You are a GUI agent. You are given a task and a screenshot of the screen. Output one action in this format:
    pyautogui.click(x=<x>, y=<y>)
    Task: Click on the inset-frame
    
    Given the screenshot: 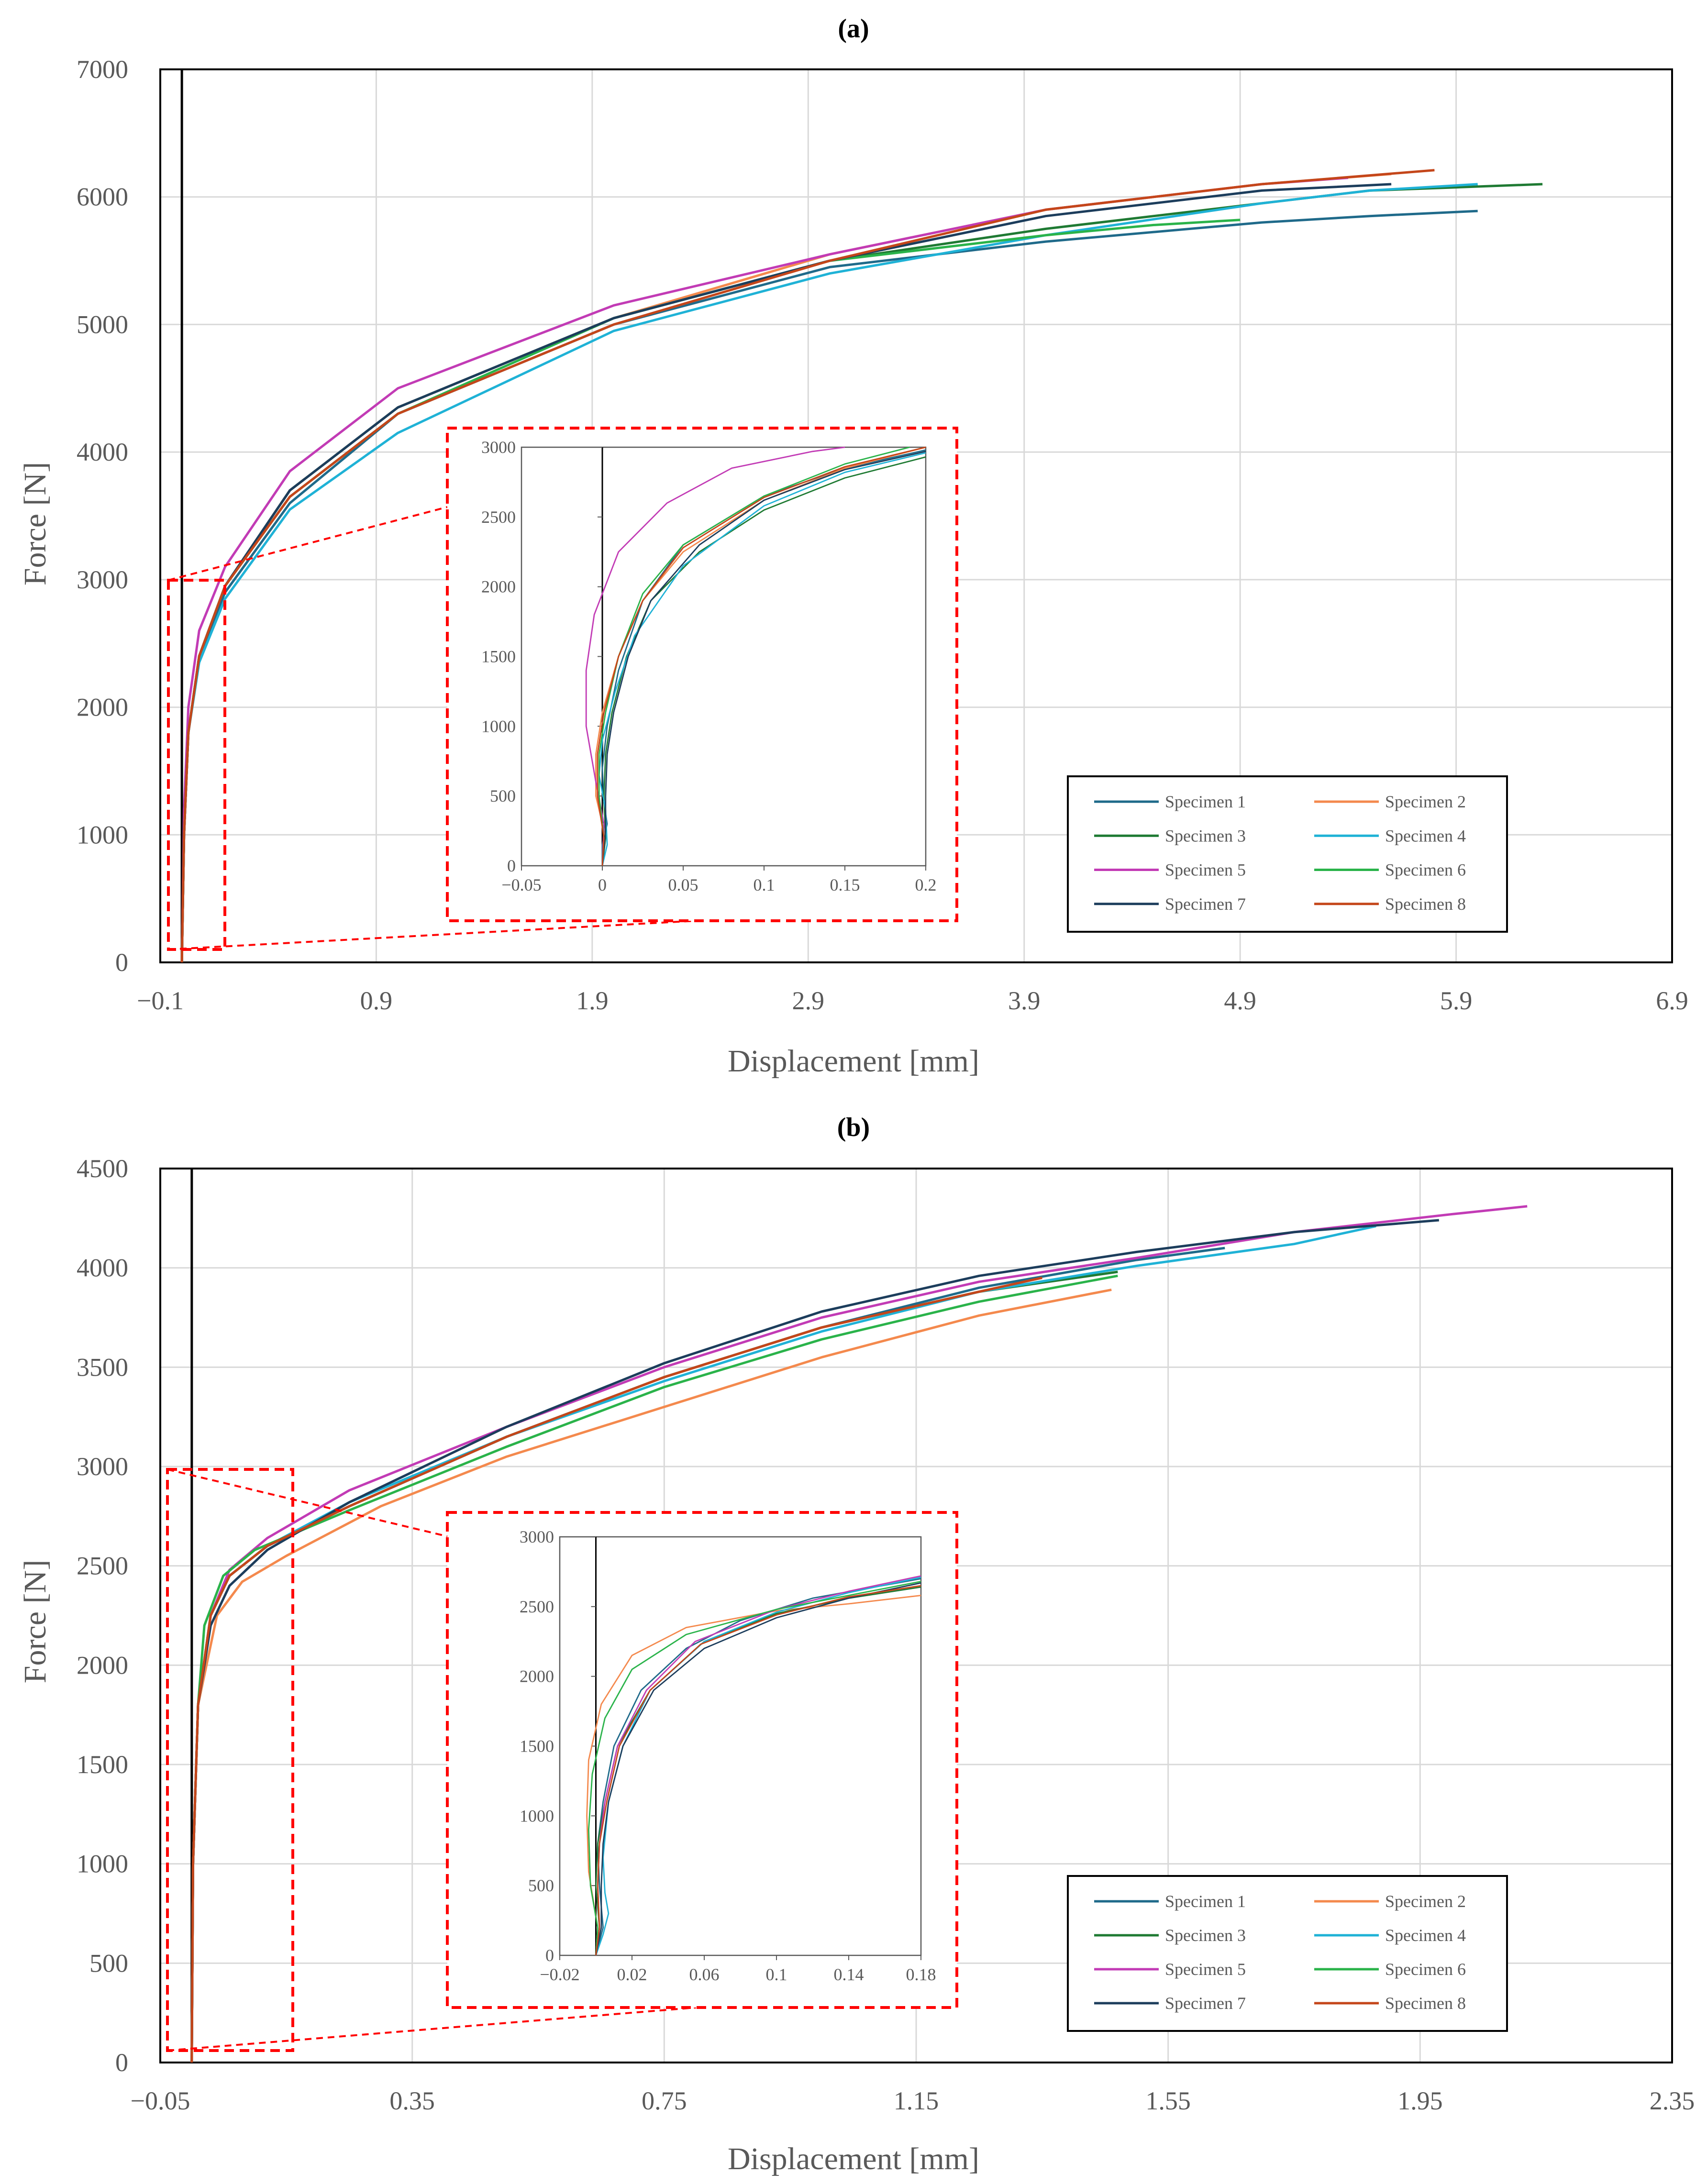 What is the action you would take?
    pyautogui.click(x=724, y=656)
    